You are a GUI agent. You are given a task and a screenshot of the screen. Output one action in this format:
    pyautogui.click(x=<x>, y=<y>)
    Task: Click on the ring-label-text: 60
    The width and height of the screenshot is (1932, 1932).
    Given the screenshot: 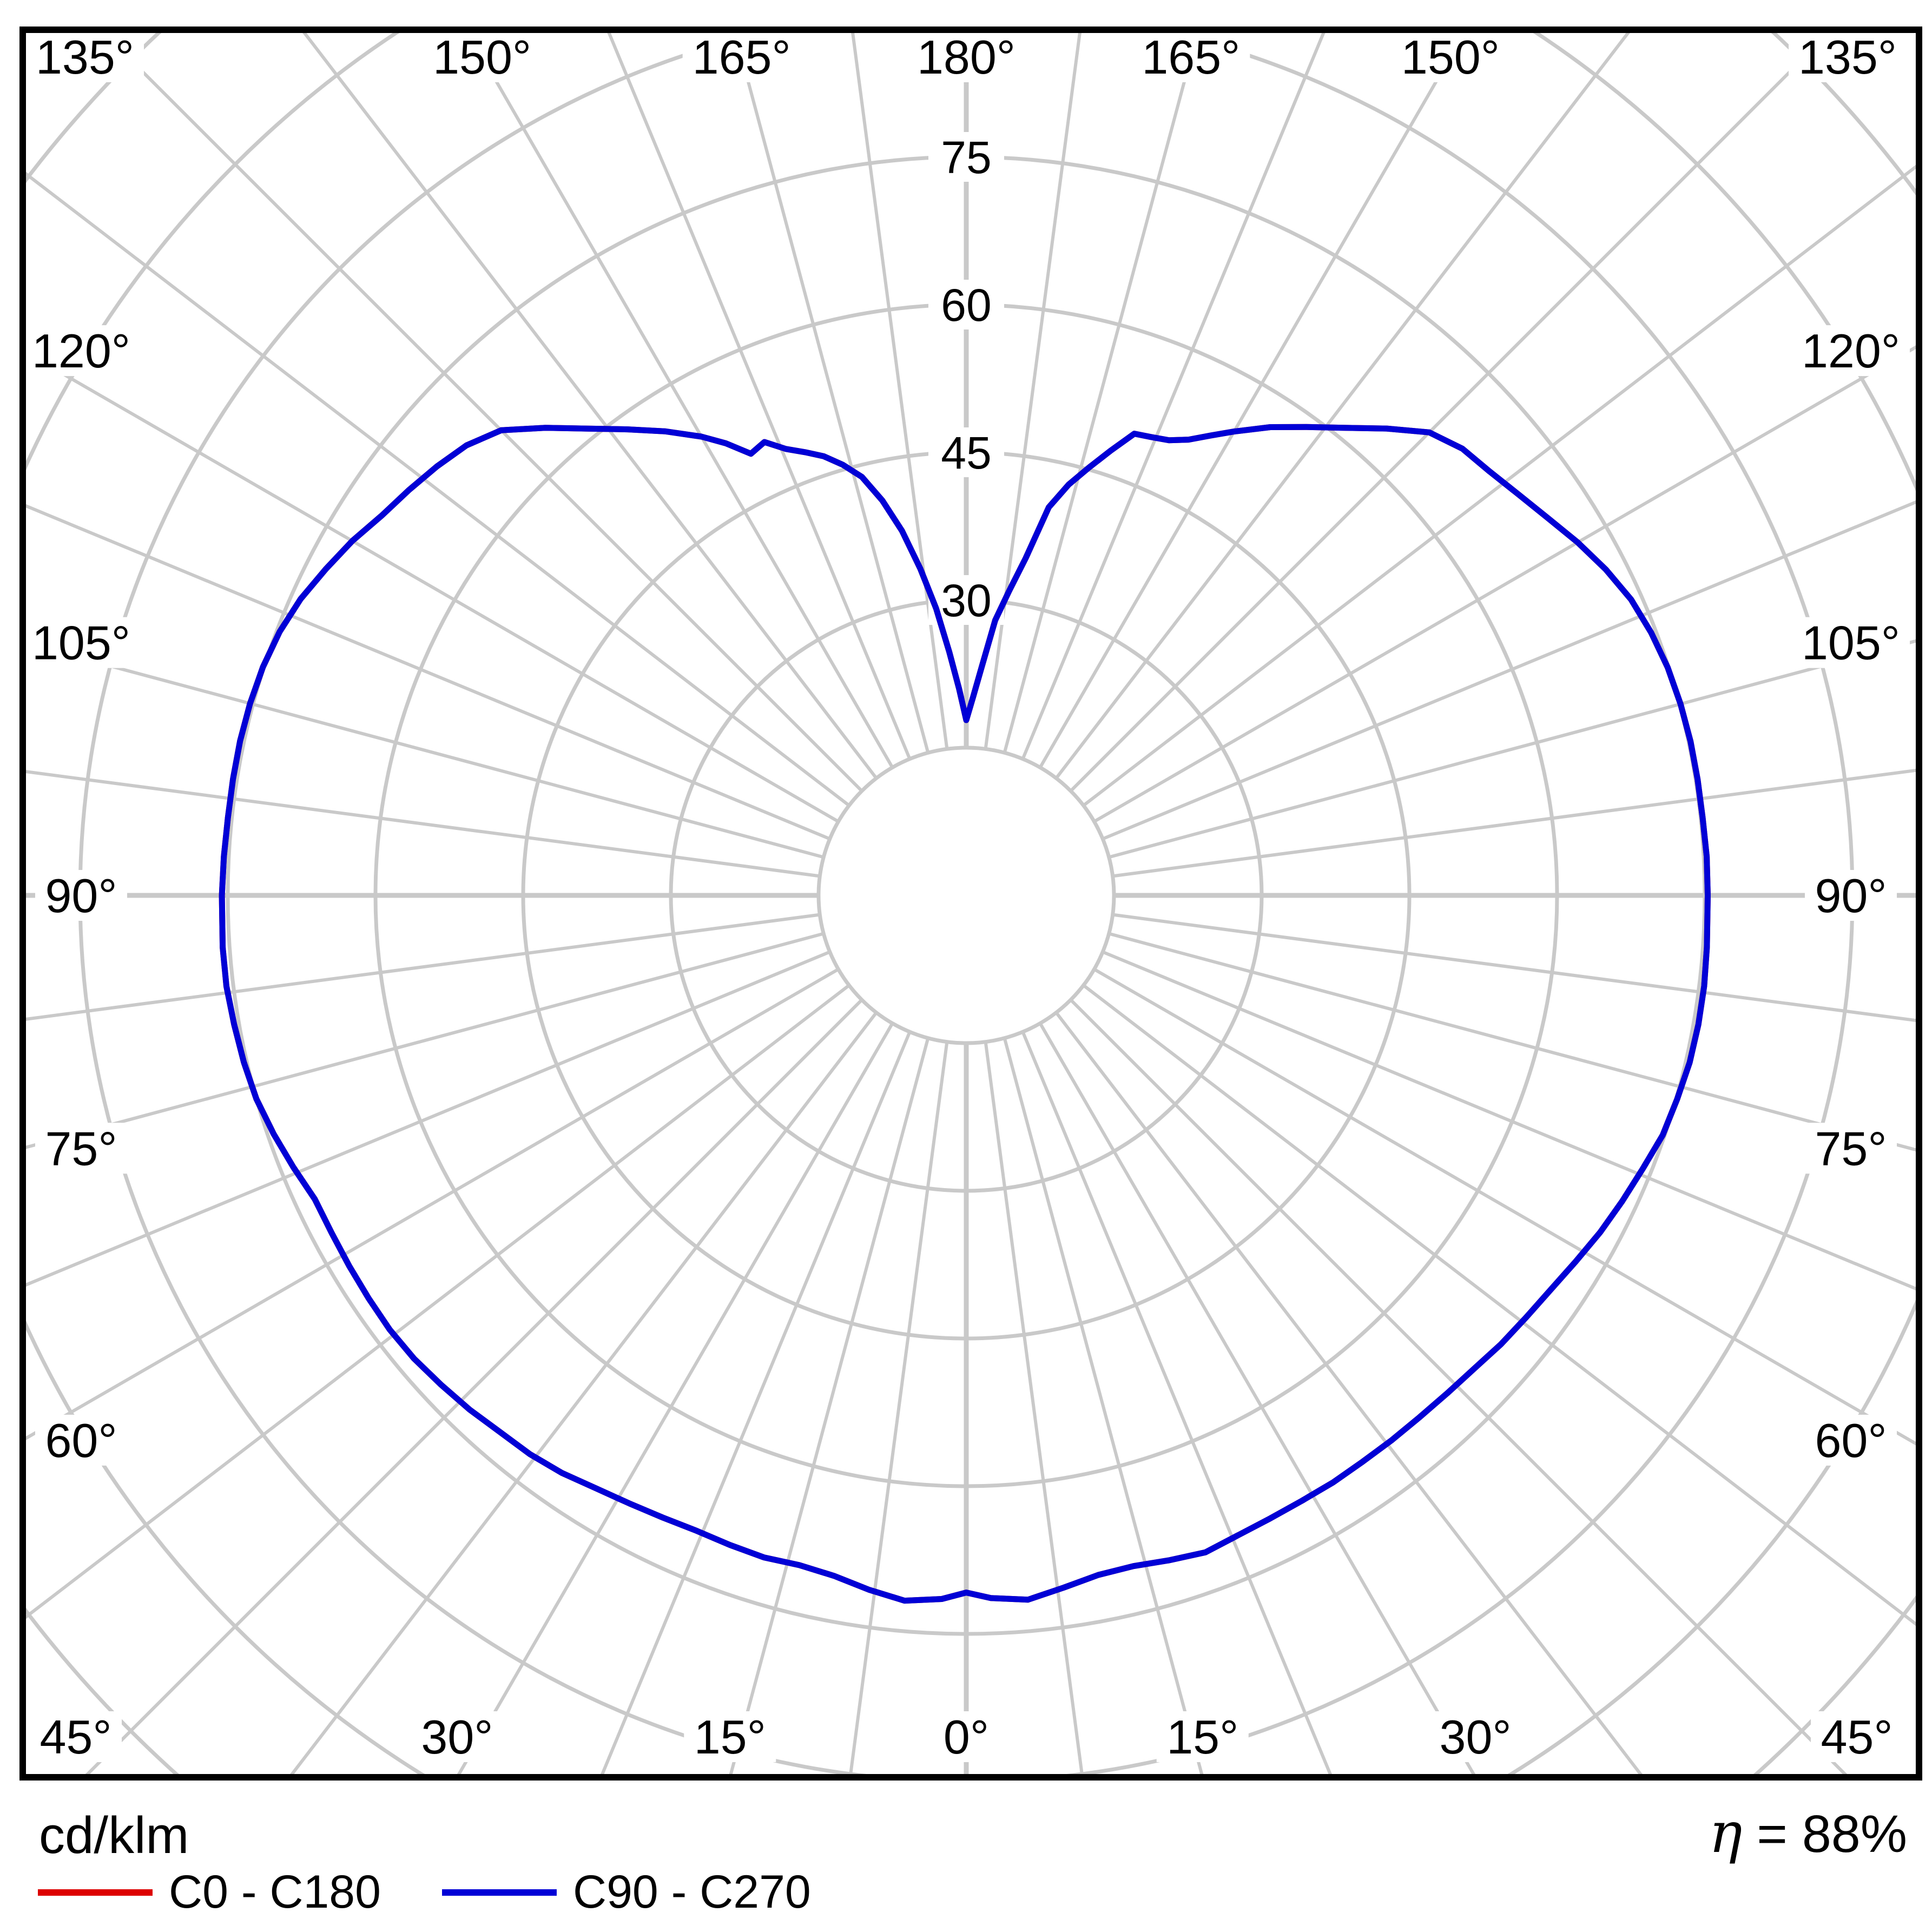 What is the action you would take?
    pyautogui.click(x=966, y=305)
    